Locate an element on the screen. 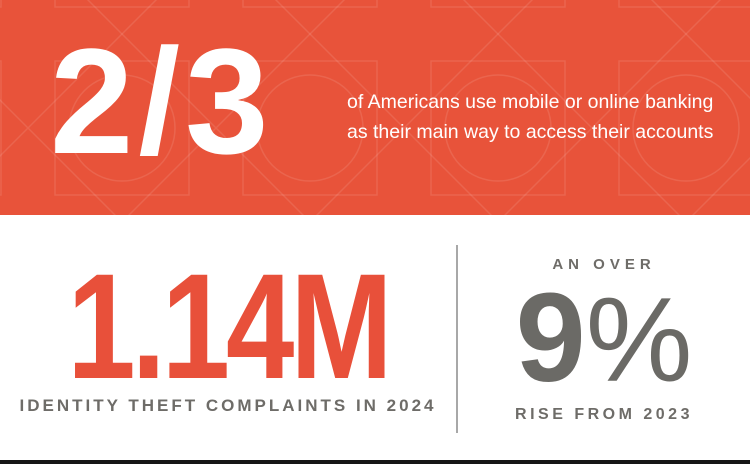 The image size is (750, 465). banner-fraction-stat: 2/3 is located at coordinates (162, 101).